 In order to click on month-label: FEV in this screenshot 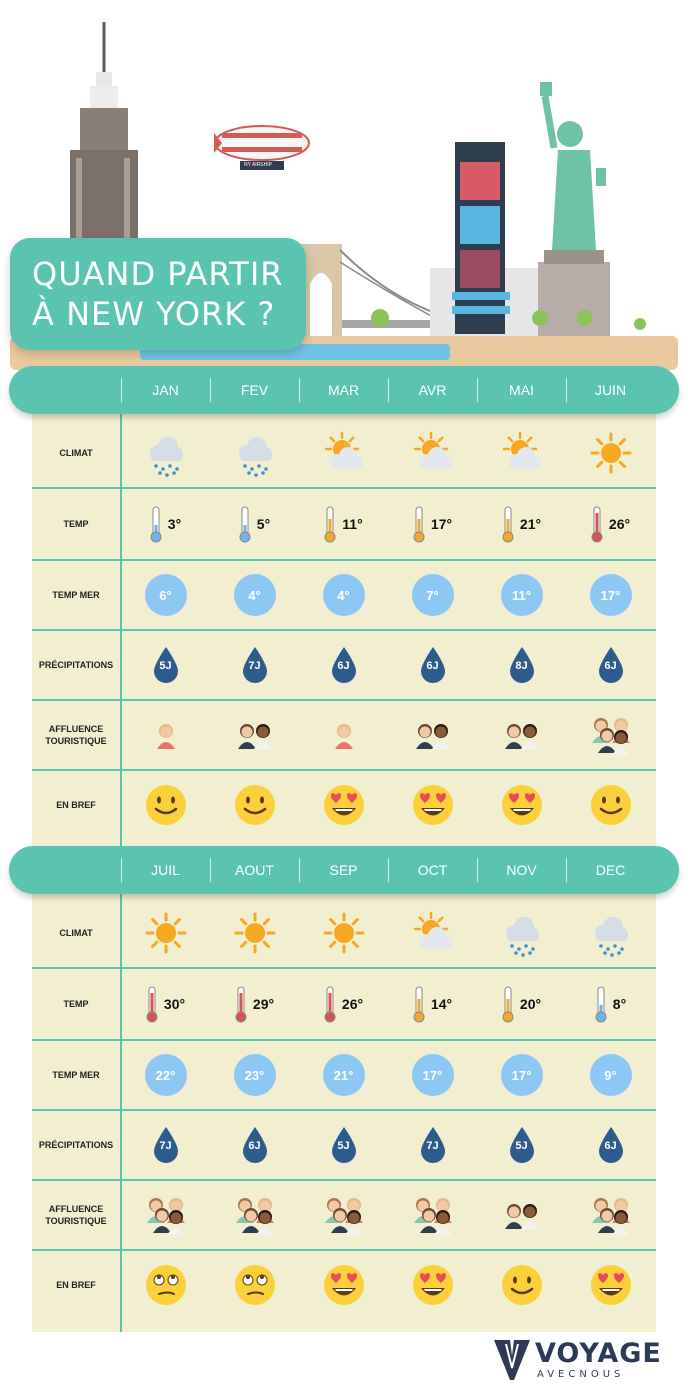, I will do `click(254, 390)`.